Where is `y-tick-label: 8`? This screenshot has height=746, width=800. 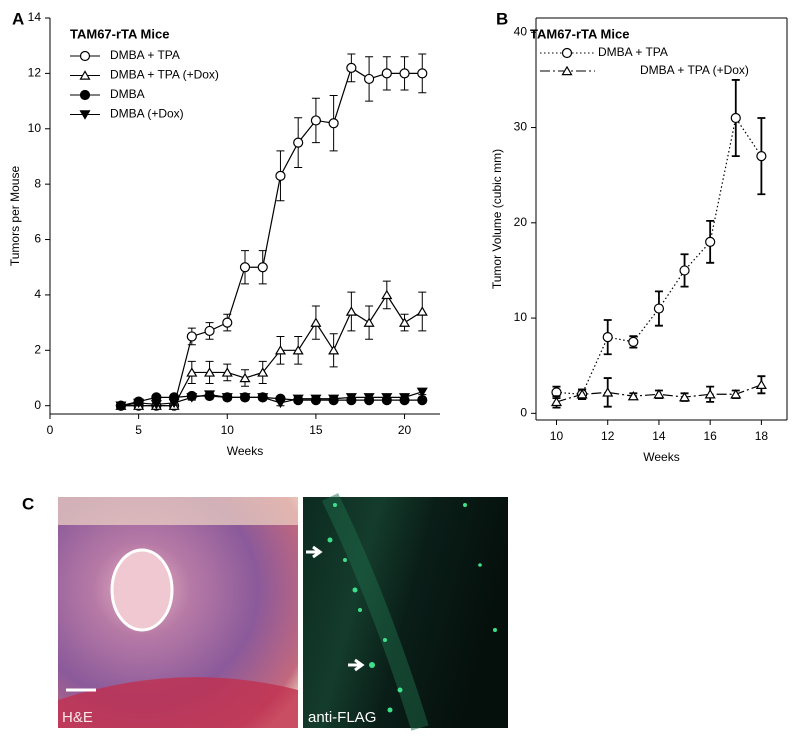 y-tick-label: 8 is located at coordinates (37, 183).